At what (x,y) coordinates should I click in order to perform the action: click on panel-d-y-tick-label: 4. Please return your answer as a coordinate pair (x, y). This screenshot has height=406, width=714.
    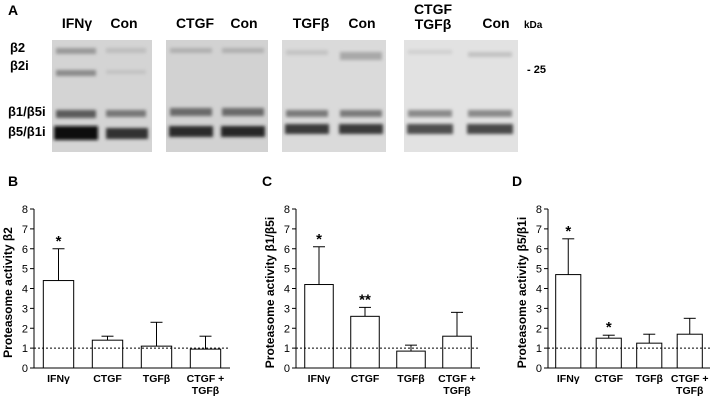
    Looking at the image, I should click on (539, 290).